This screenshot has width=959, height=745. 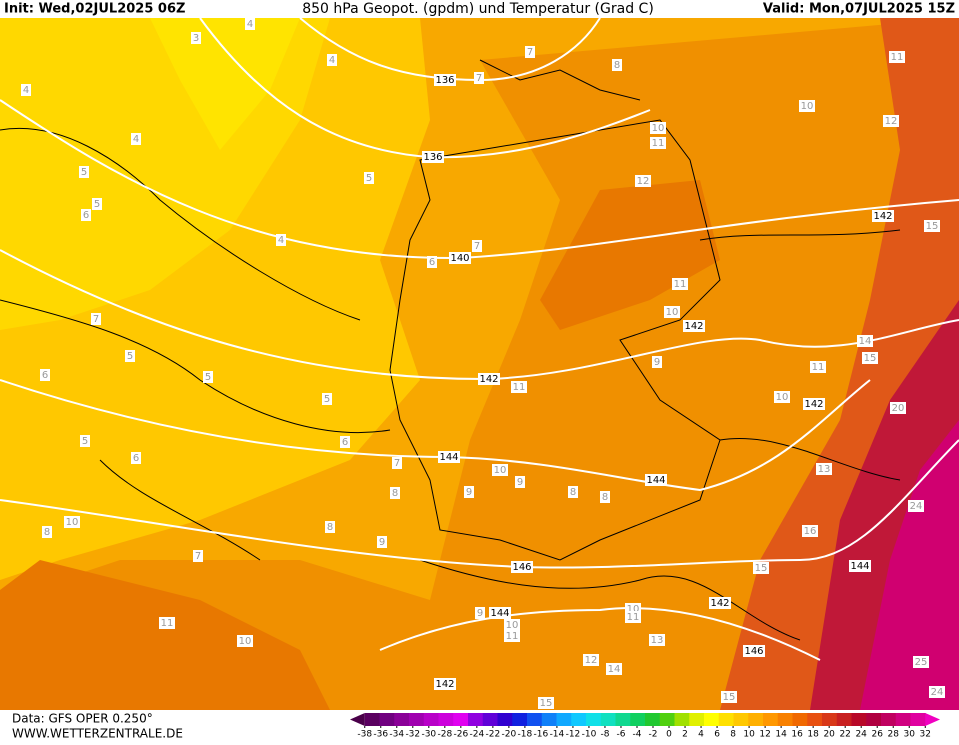 I want to click on data-source: Data: GFS OPER 0.250°, so click(x=82, y=719).